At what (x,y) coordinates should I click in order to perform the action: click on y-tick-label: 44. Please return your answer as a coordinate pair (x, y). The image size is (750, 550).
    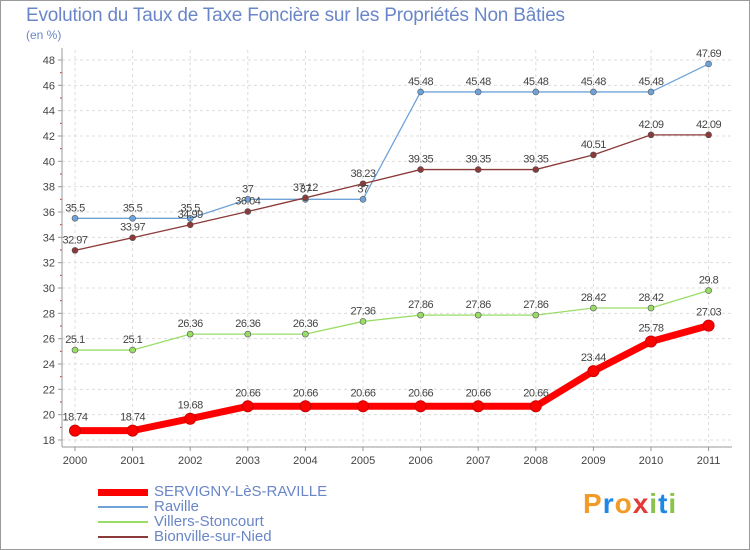
    Looking at the image, I should click on (49, 112).